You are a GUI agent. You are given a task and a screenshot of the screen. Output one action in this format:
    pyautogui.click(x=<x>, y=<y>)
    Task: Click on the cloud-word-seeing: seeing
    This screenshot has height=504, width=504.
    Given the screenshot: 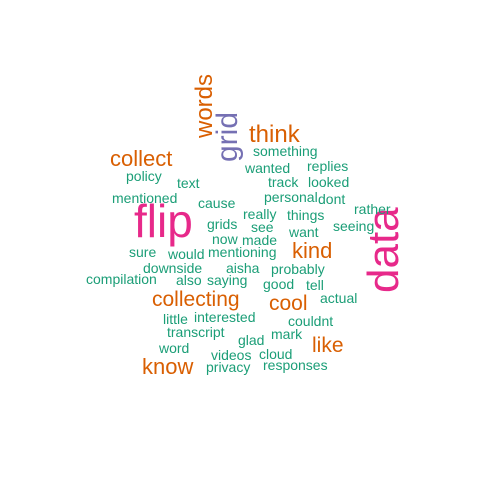 What is the action you would take?
    pyautogui.click(x=353, y=226)
    